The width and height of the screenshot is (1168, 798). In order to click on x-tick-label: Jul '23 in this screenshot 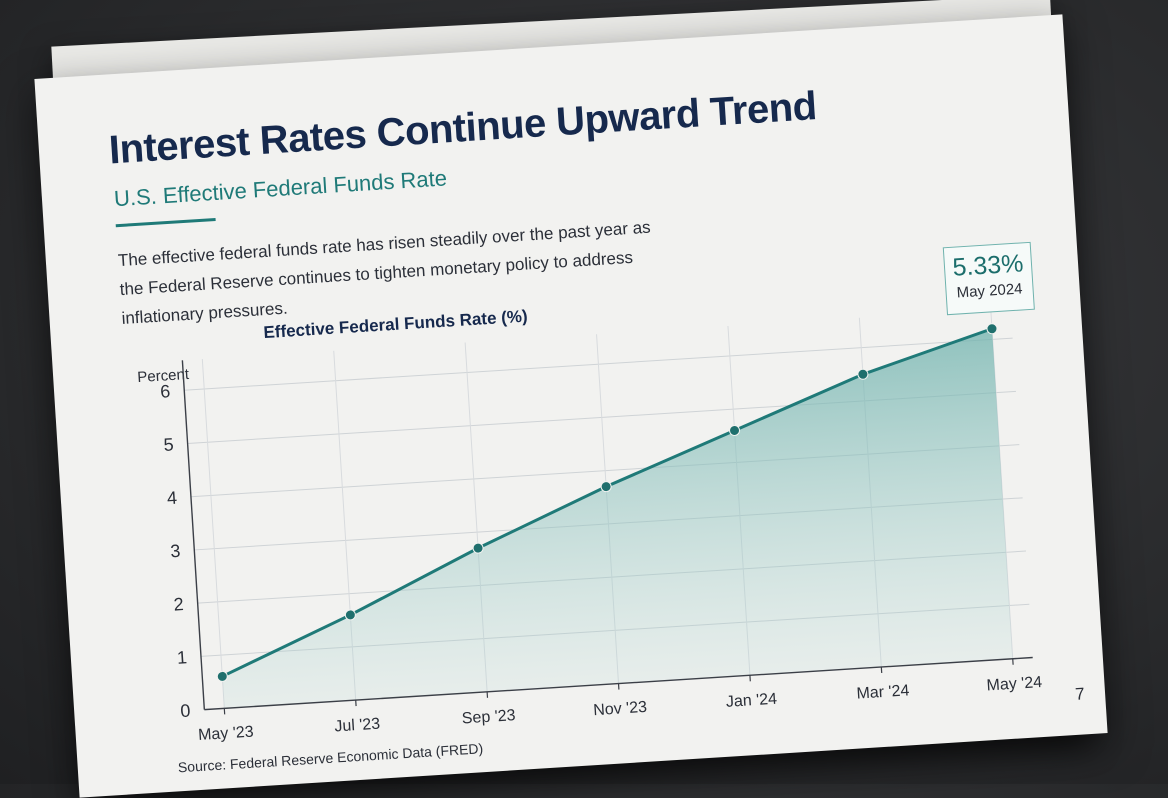, I will do `click(357, 726)`.